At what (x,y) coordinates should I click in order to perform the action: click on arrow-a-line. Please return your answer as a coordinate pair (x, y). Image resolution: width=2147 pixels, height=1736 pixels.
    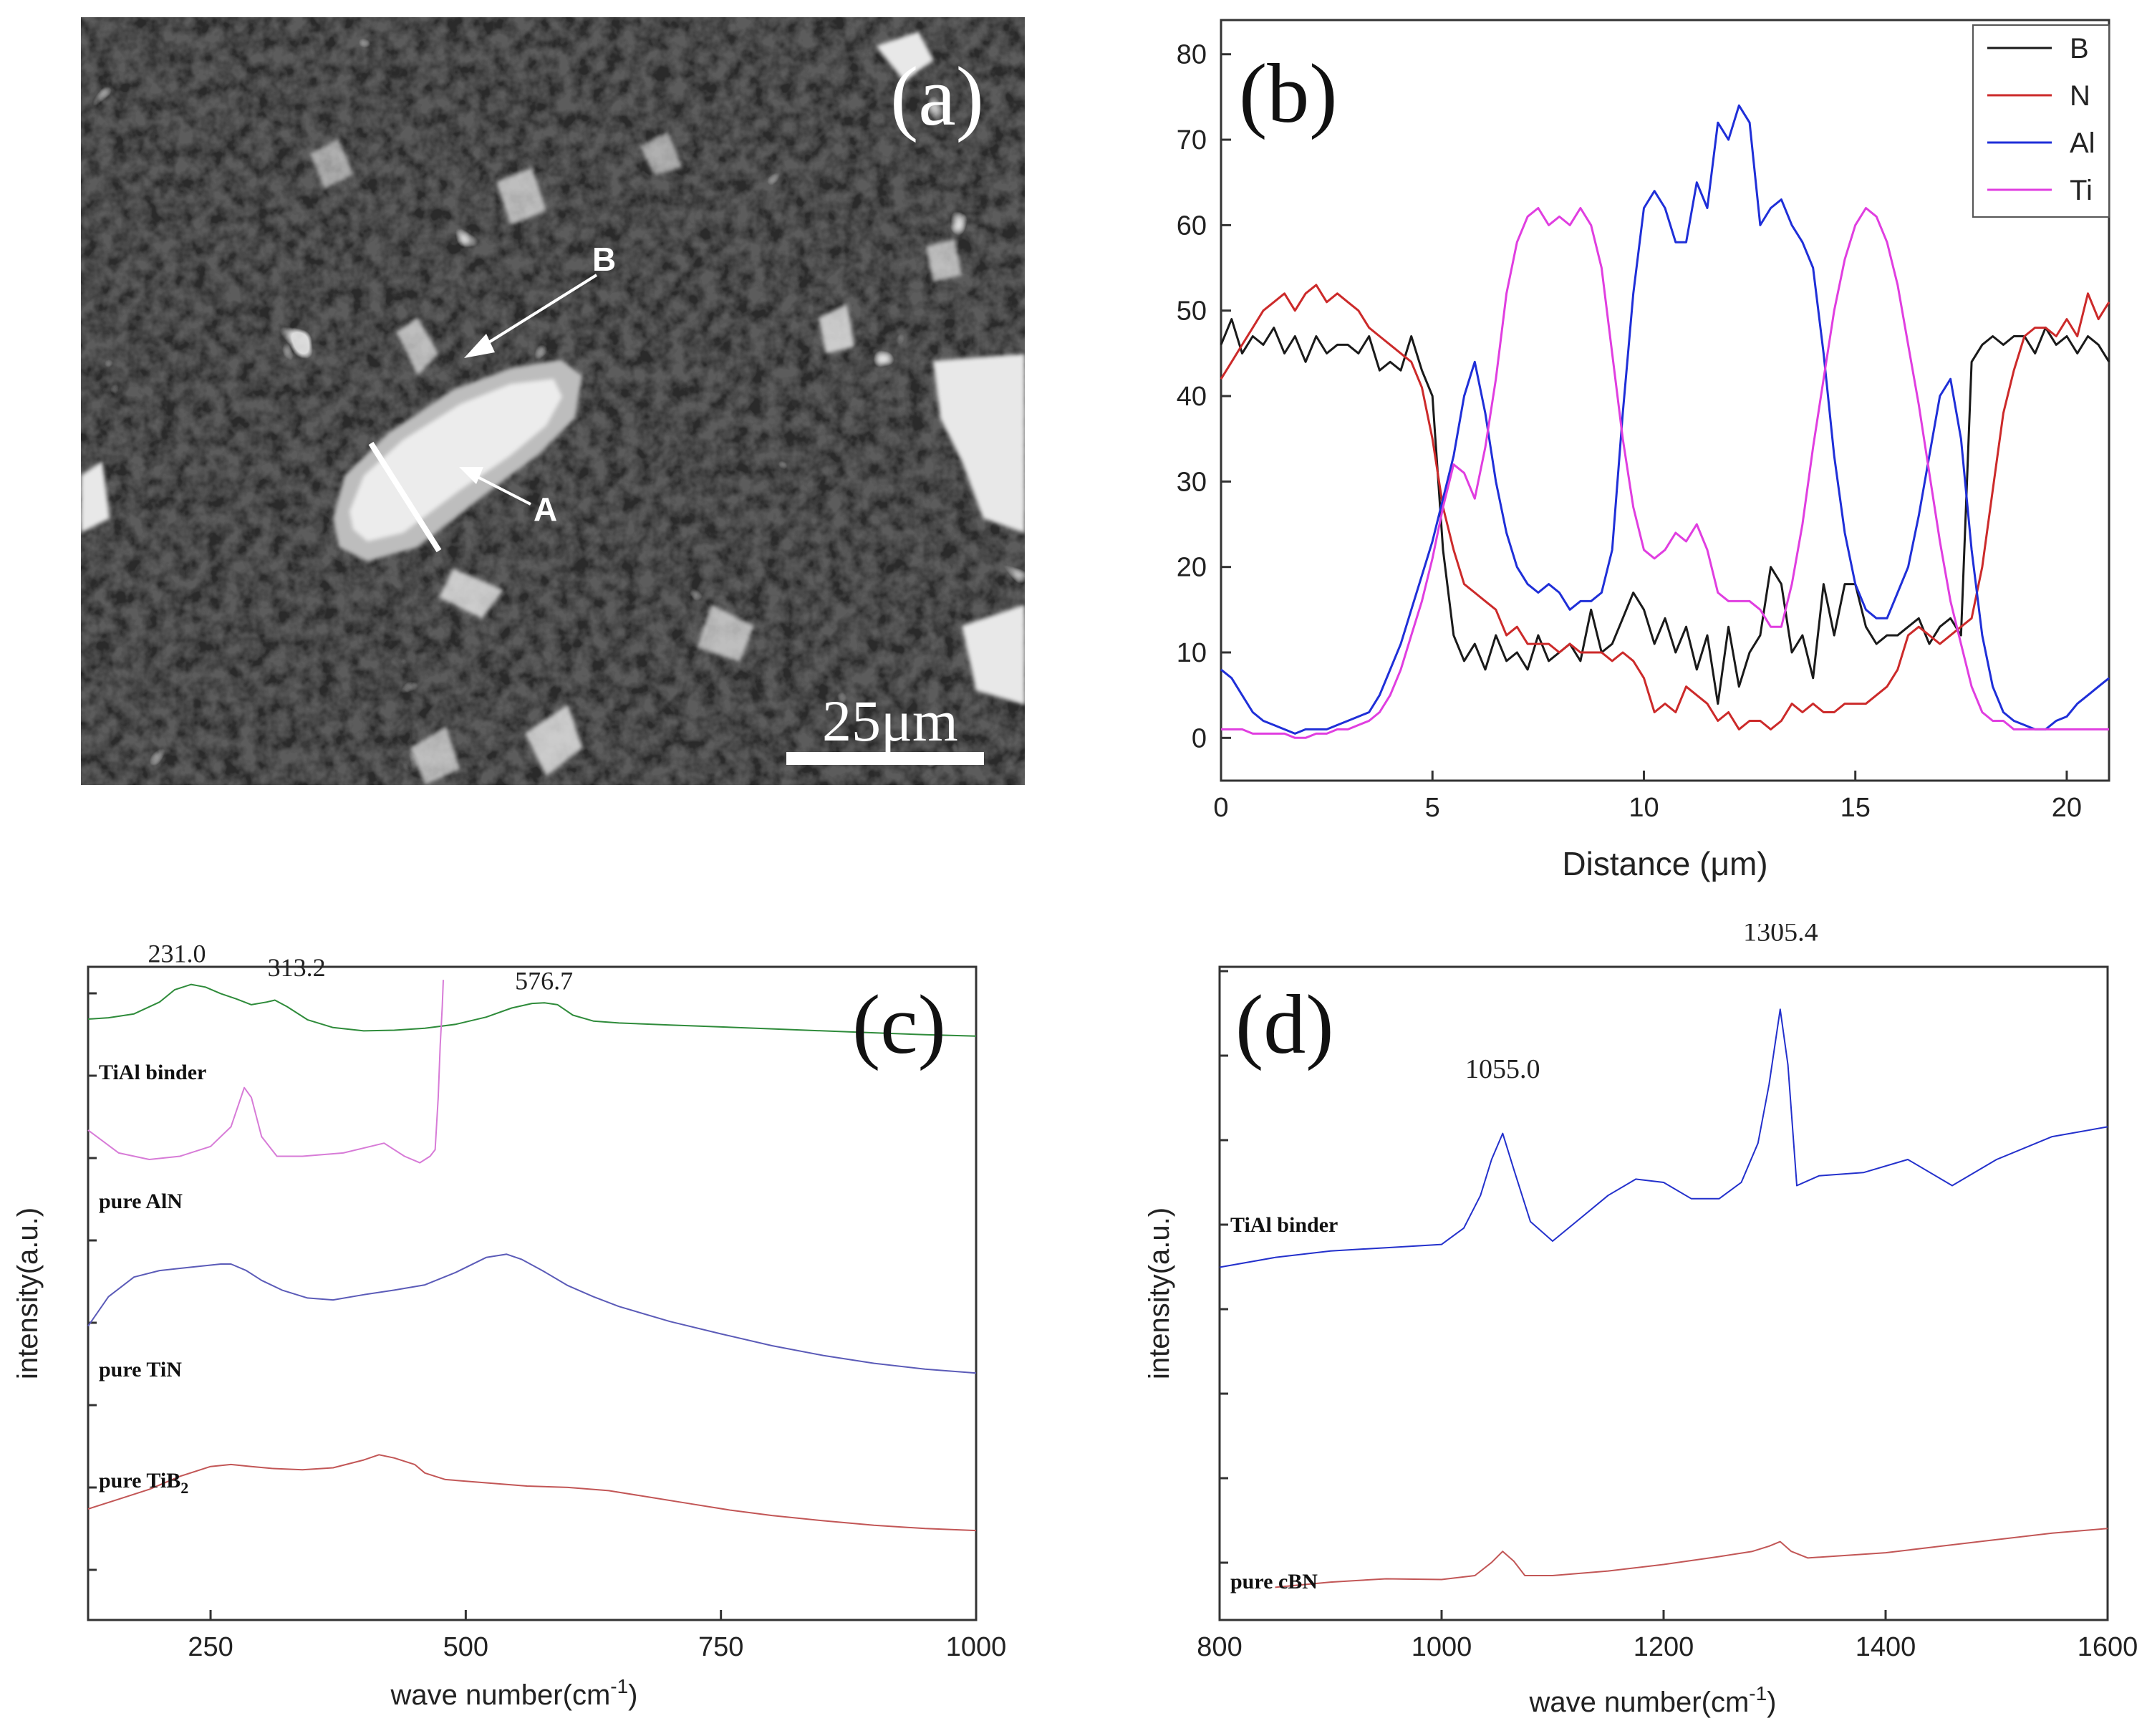
    Looking at the image, I should click on (503, 490).